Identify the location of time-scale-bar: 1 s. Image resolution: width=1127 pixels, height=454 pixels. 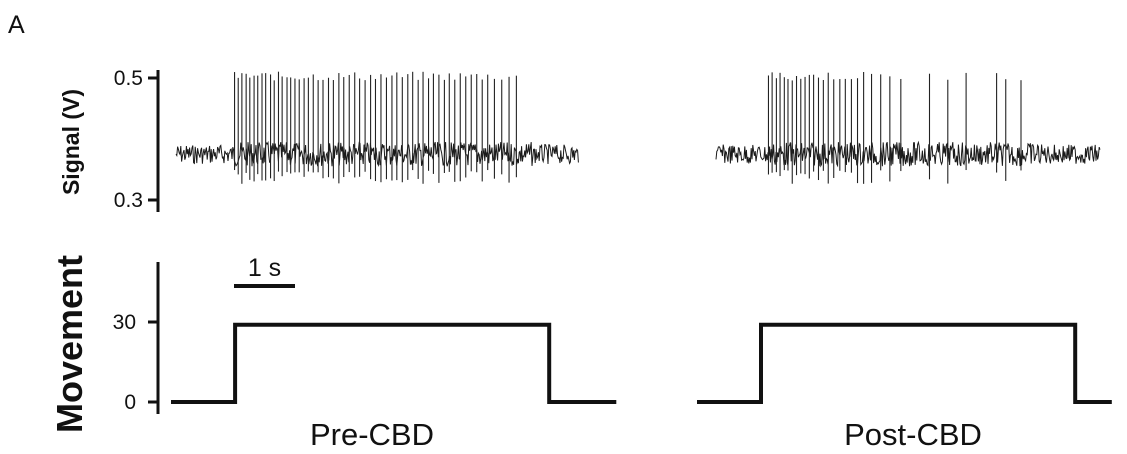
(264, 271).